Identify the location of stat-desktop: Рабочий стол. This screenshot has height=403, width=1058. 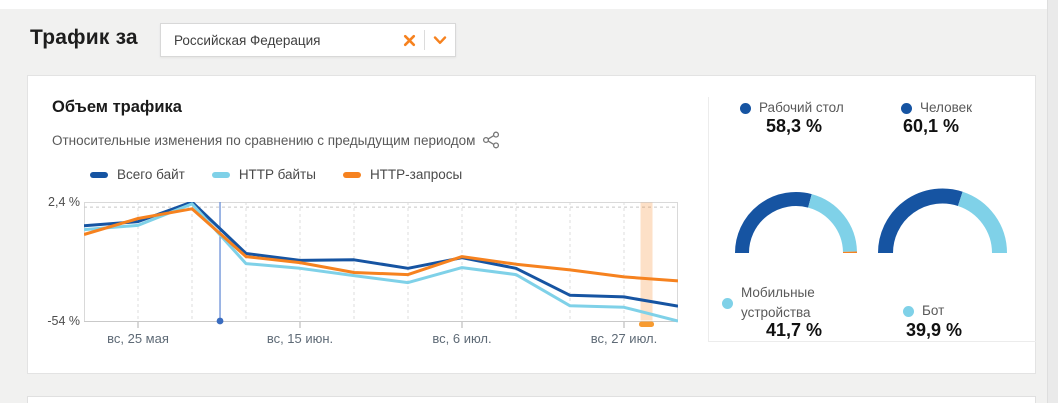
(792, 108).